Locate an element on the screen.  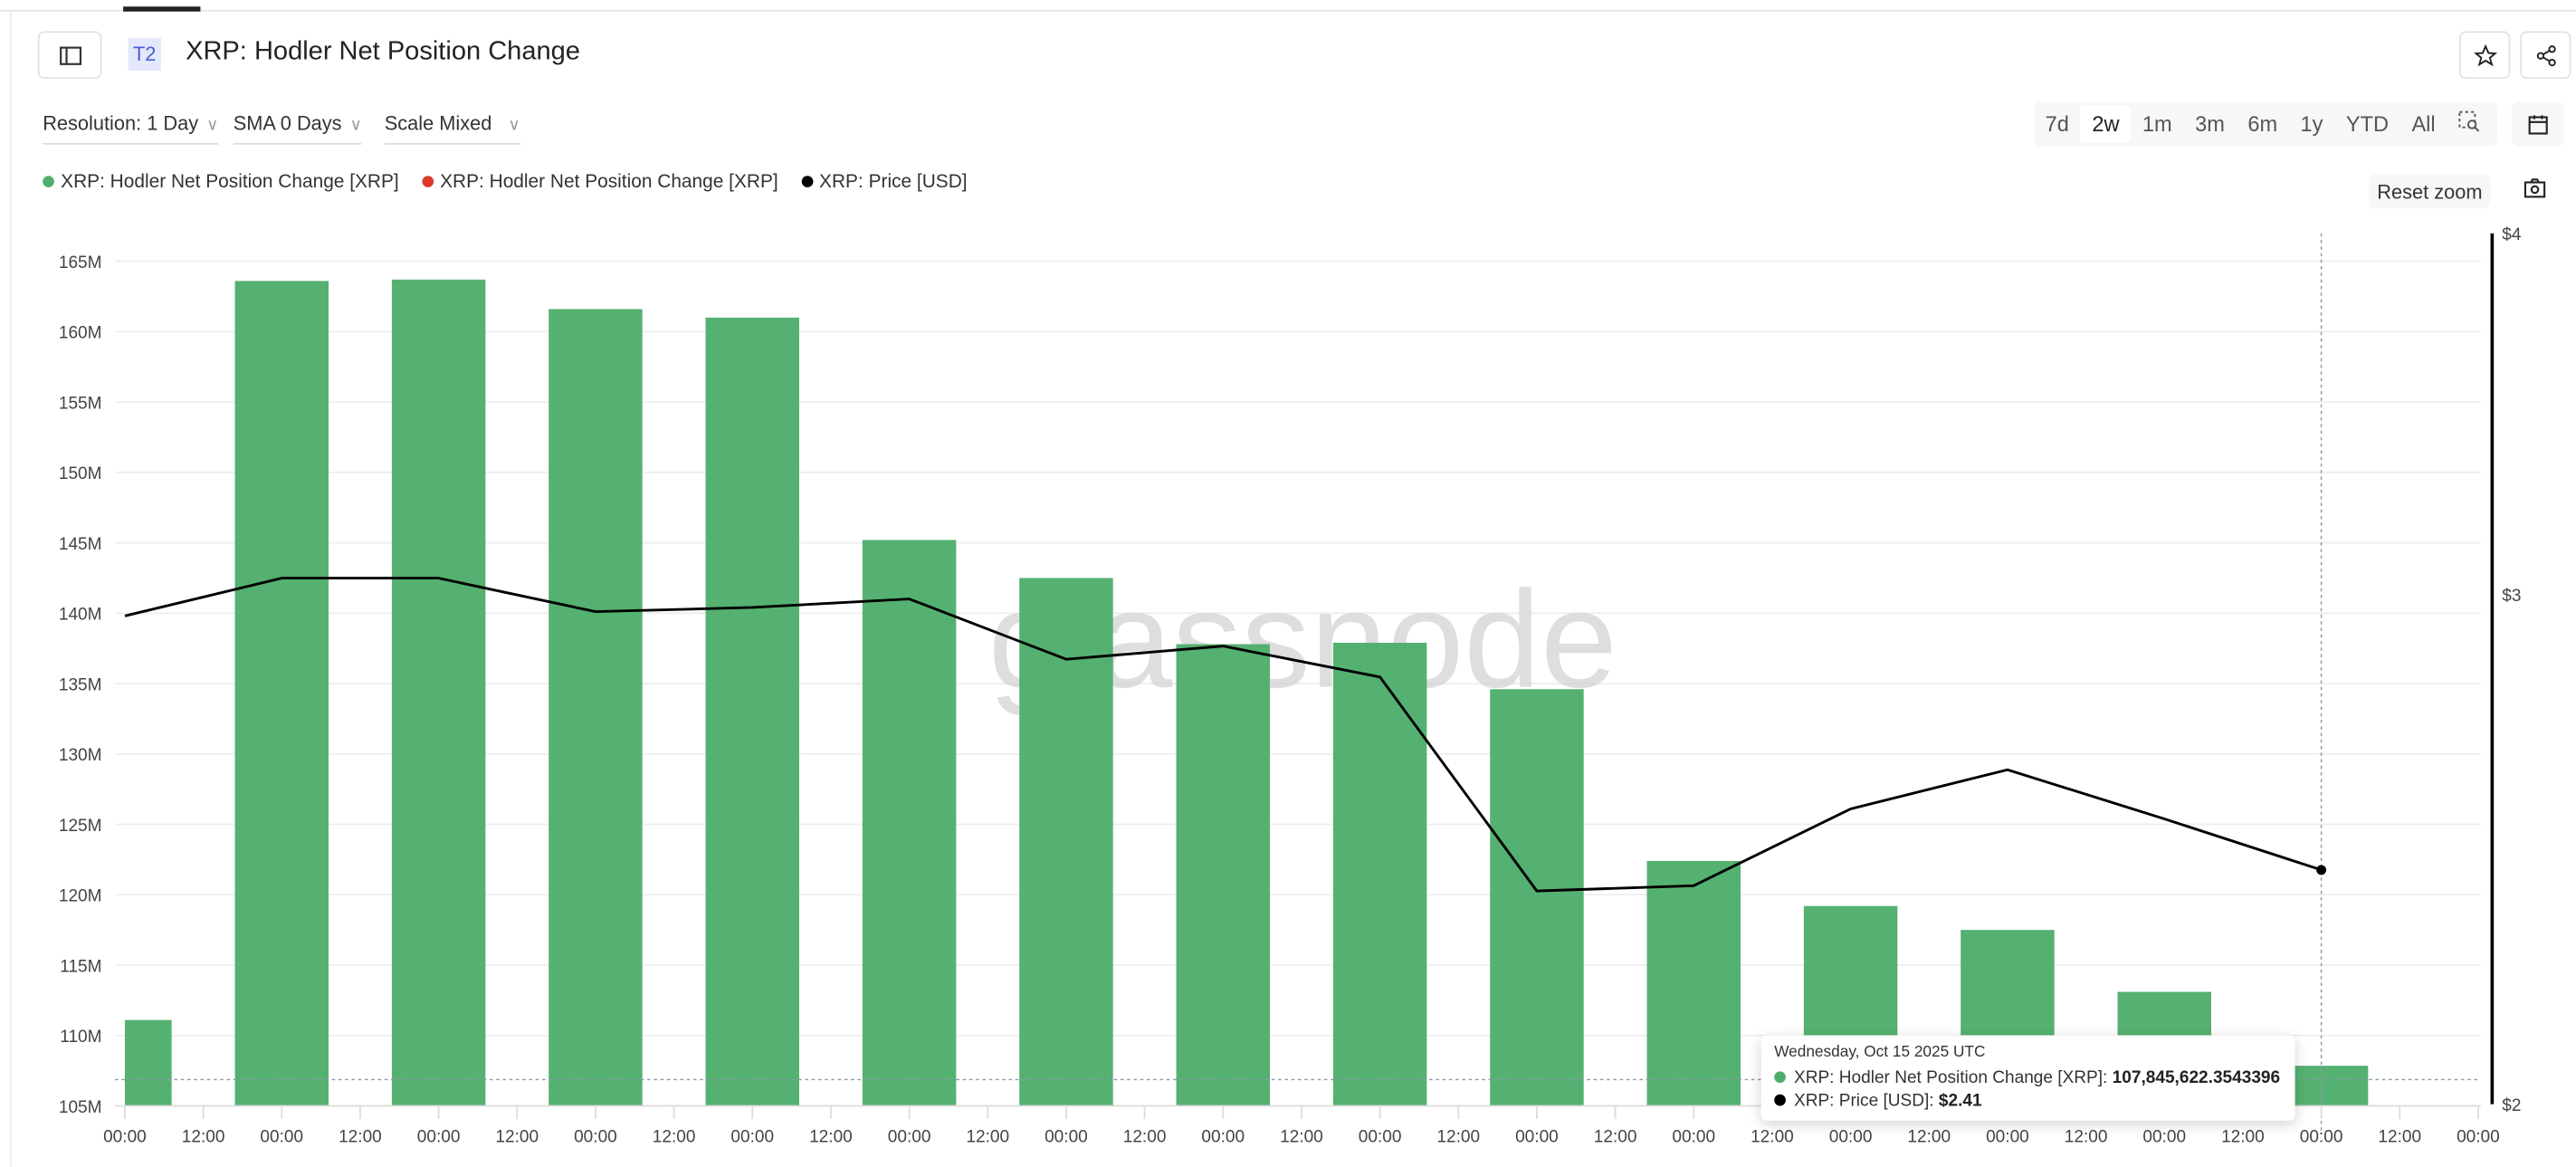
y-left-tick-label: 140M is located at coordinates (81, 615).